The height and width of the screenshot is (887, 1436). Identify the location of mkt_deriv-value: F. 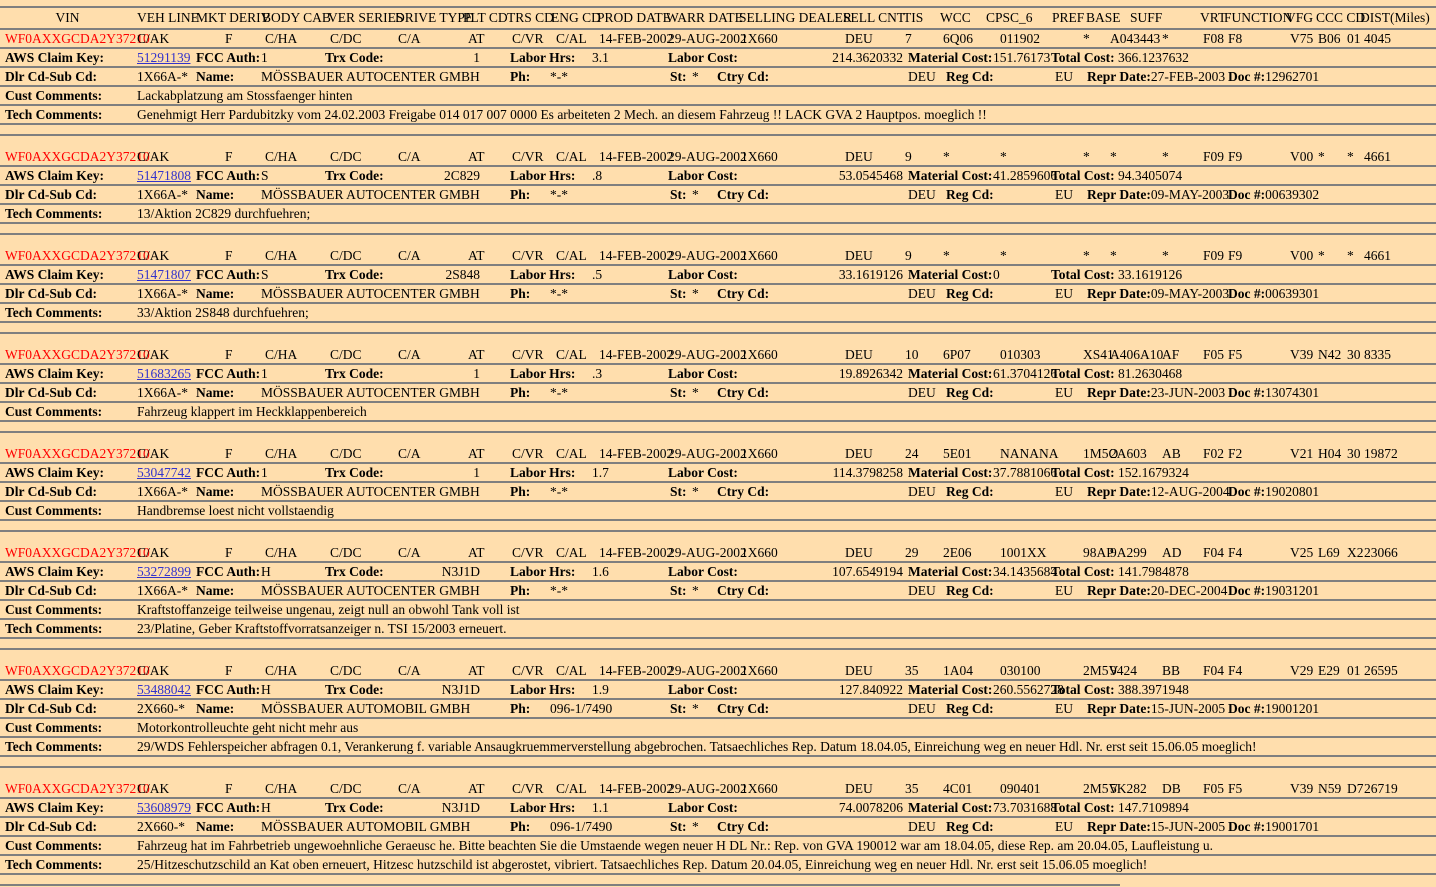
(229, 38).